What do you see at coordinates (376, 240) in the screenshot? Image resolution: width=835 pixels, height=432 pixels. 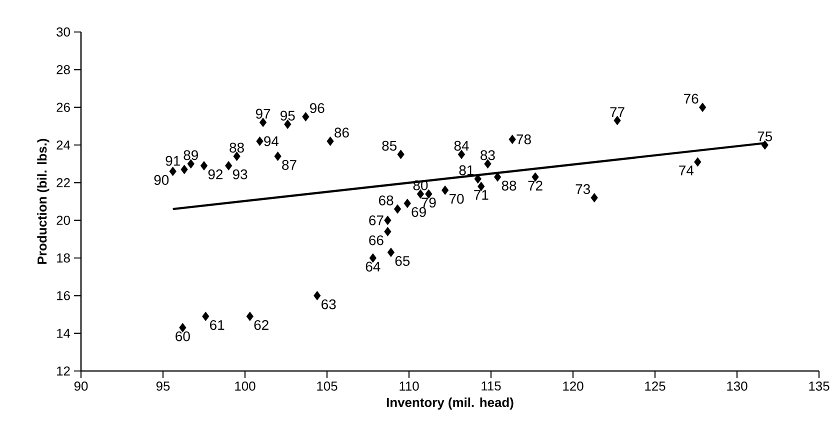 I see `annotation: 66` at bounding box center [376, 240].